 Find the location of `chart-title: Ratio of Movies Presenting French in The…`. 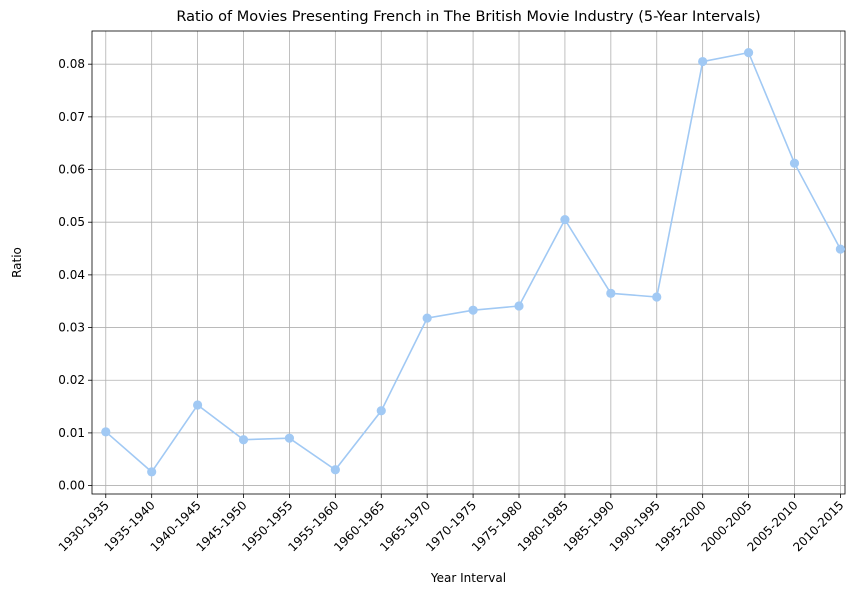

chart-title: Ratio of Movies Presenting French in The… is located at coordinates (468, 17).